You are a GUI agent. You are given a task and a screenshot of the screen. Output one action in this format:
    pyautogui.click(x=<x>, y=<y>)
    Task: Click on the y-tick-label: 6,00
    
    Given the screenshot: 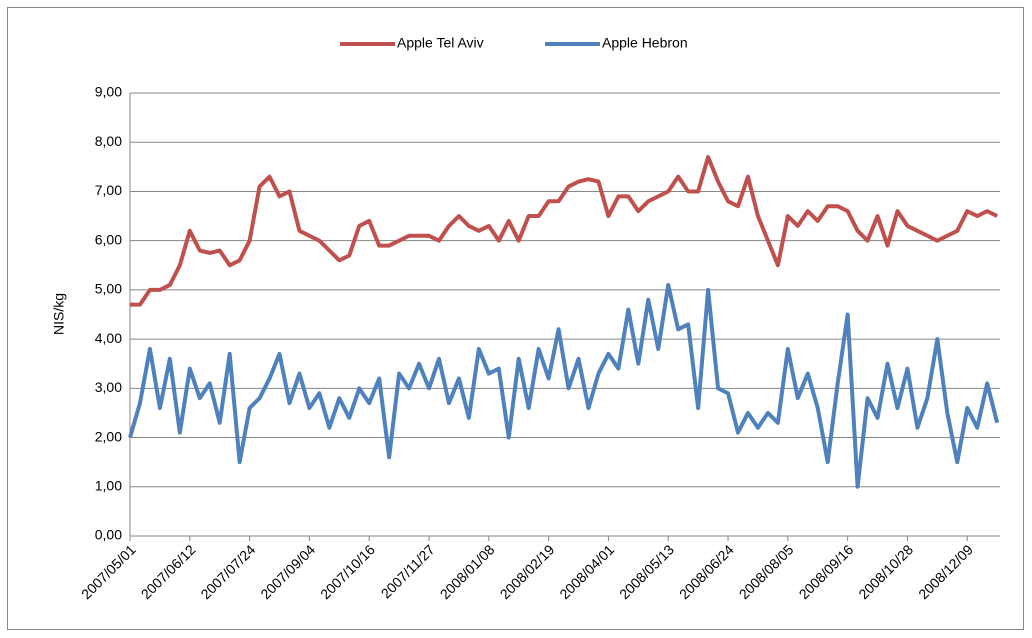 What is the action you would take?
    pyautogui.click(x=108, y=239)
    